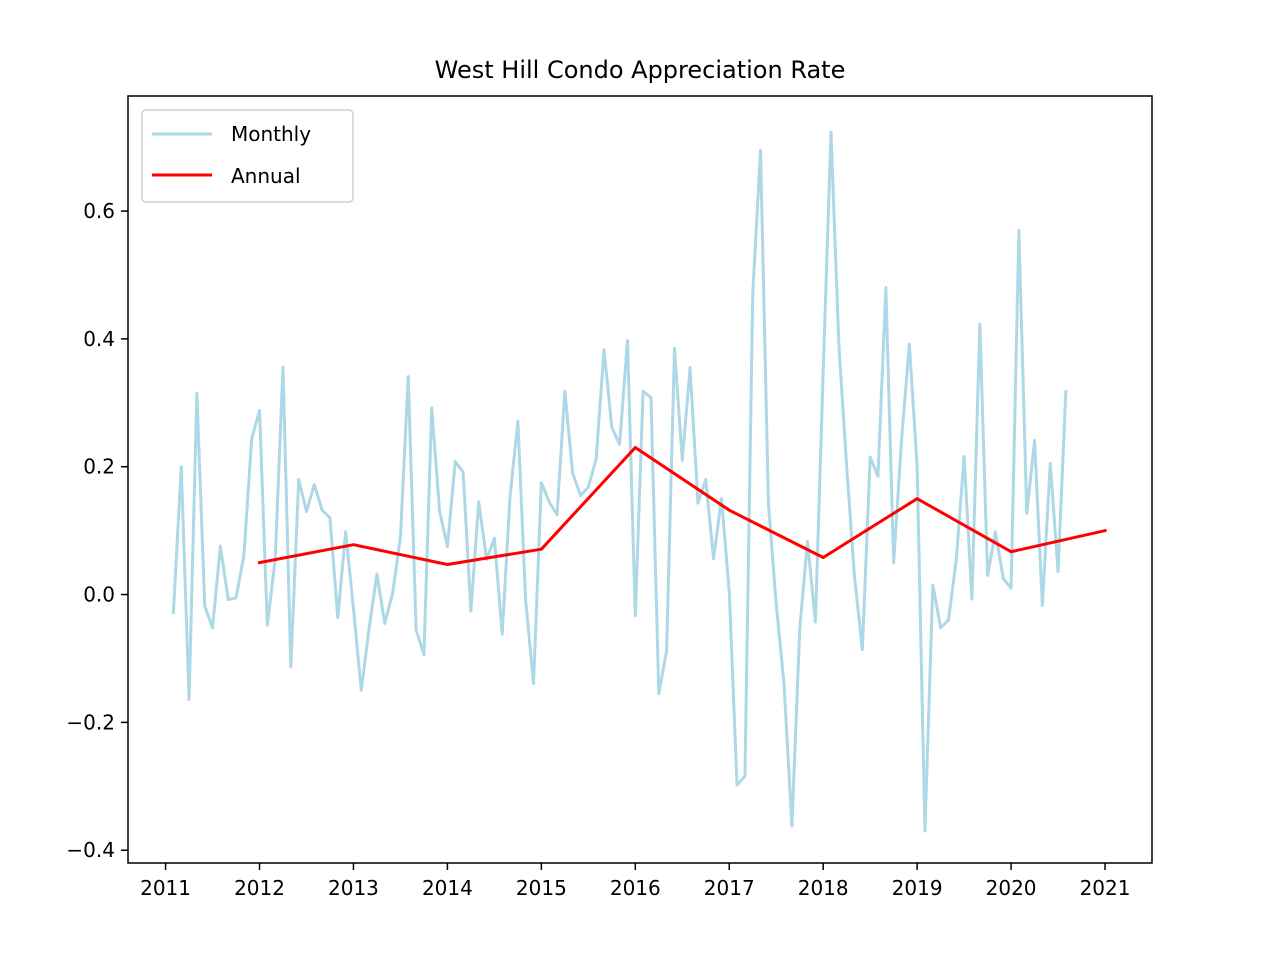 This screenshot has width=1280, height=960. I want to click on x-tick-label: 2014, so click(447, 888).